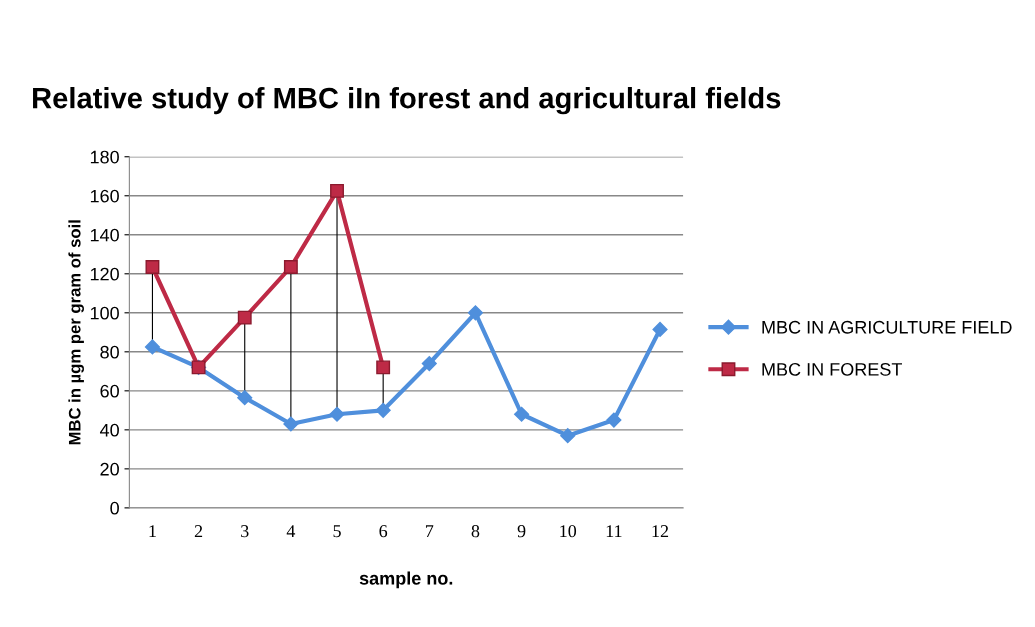 The height and width of the screenshot is (627, 1035). Describe the element at coordinates (109, 430) in the screenshot. I see `y-tick-label: 40` at that location.